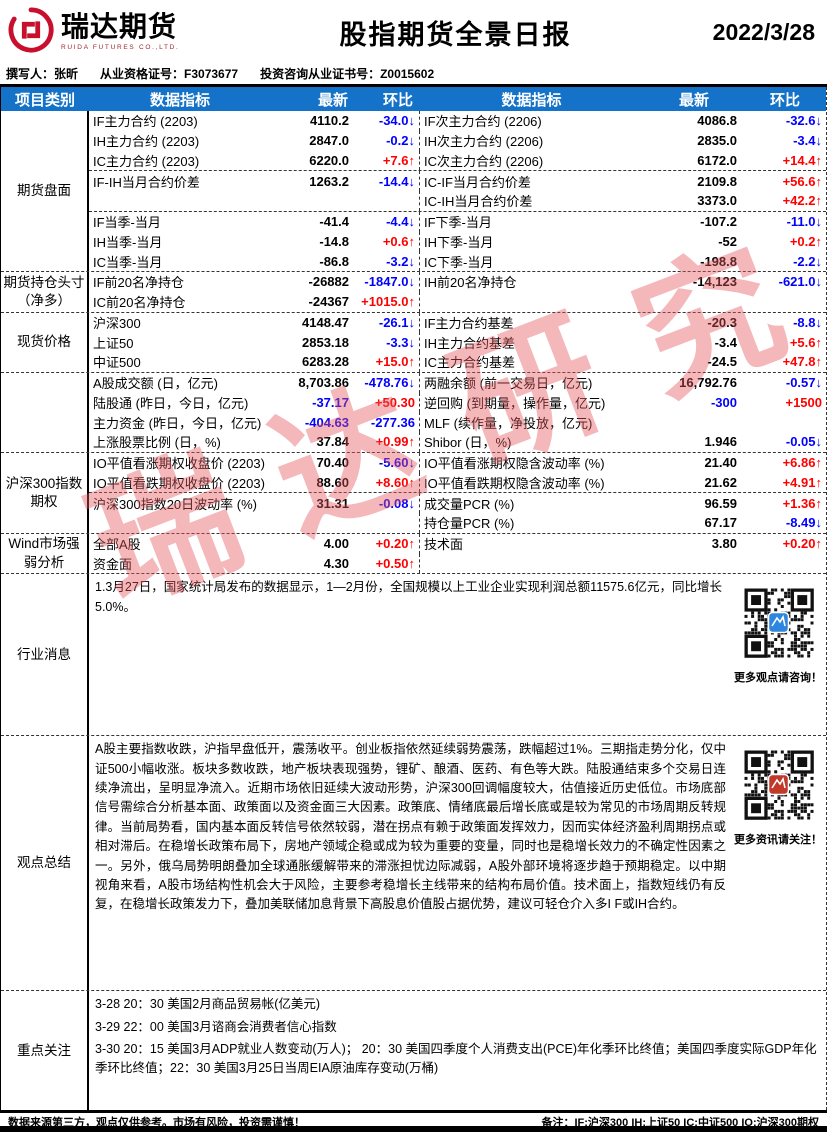 This screenshot has width=827, height=1132. What do you see at coordinates (45, 412) in the screenshot?
I see `category-cell` at bounding box center [45, 412].